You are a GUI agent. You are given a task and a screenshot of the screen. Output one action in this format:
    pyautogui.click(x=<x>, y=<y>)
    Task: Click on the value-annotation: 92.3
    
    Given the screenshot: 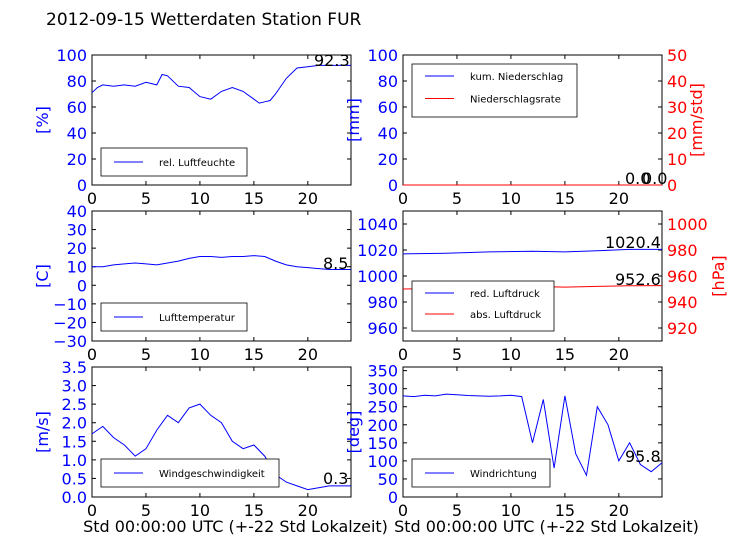 What is the action you would take?
    pyautogui.click(x=332, y=60)
    